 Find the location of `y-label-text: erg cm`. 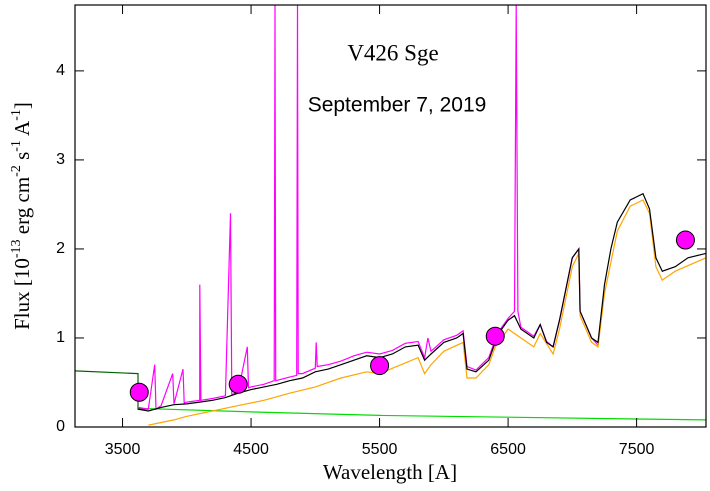

y-label-text: erg cm is located at coordinates (22, 208).